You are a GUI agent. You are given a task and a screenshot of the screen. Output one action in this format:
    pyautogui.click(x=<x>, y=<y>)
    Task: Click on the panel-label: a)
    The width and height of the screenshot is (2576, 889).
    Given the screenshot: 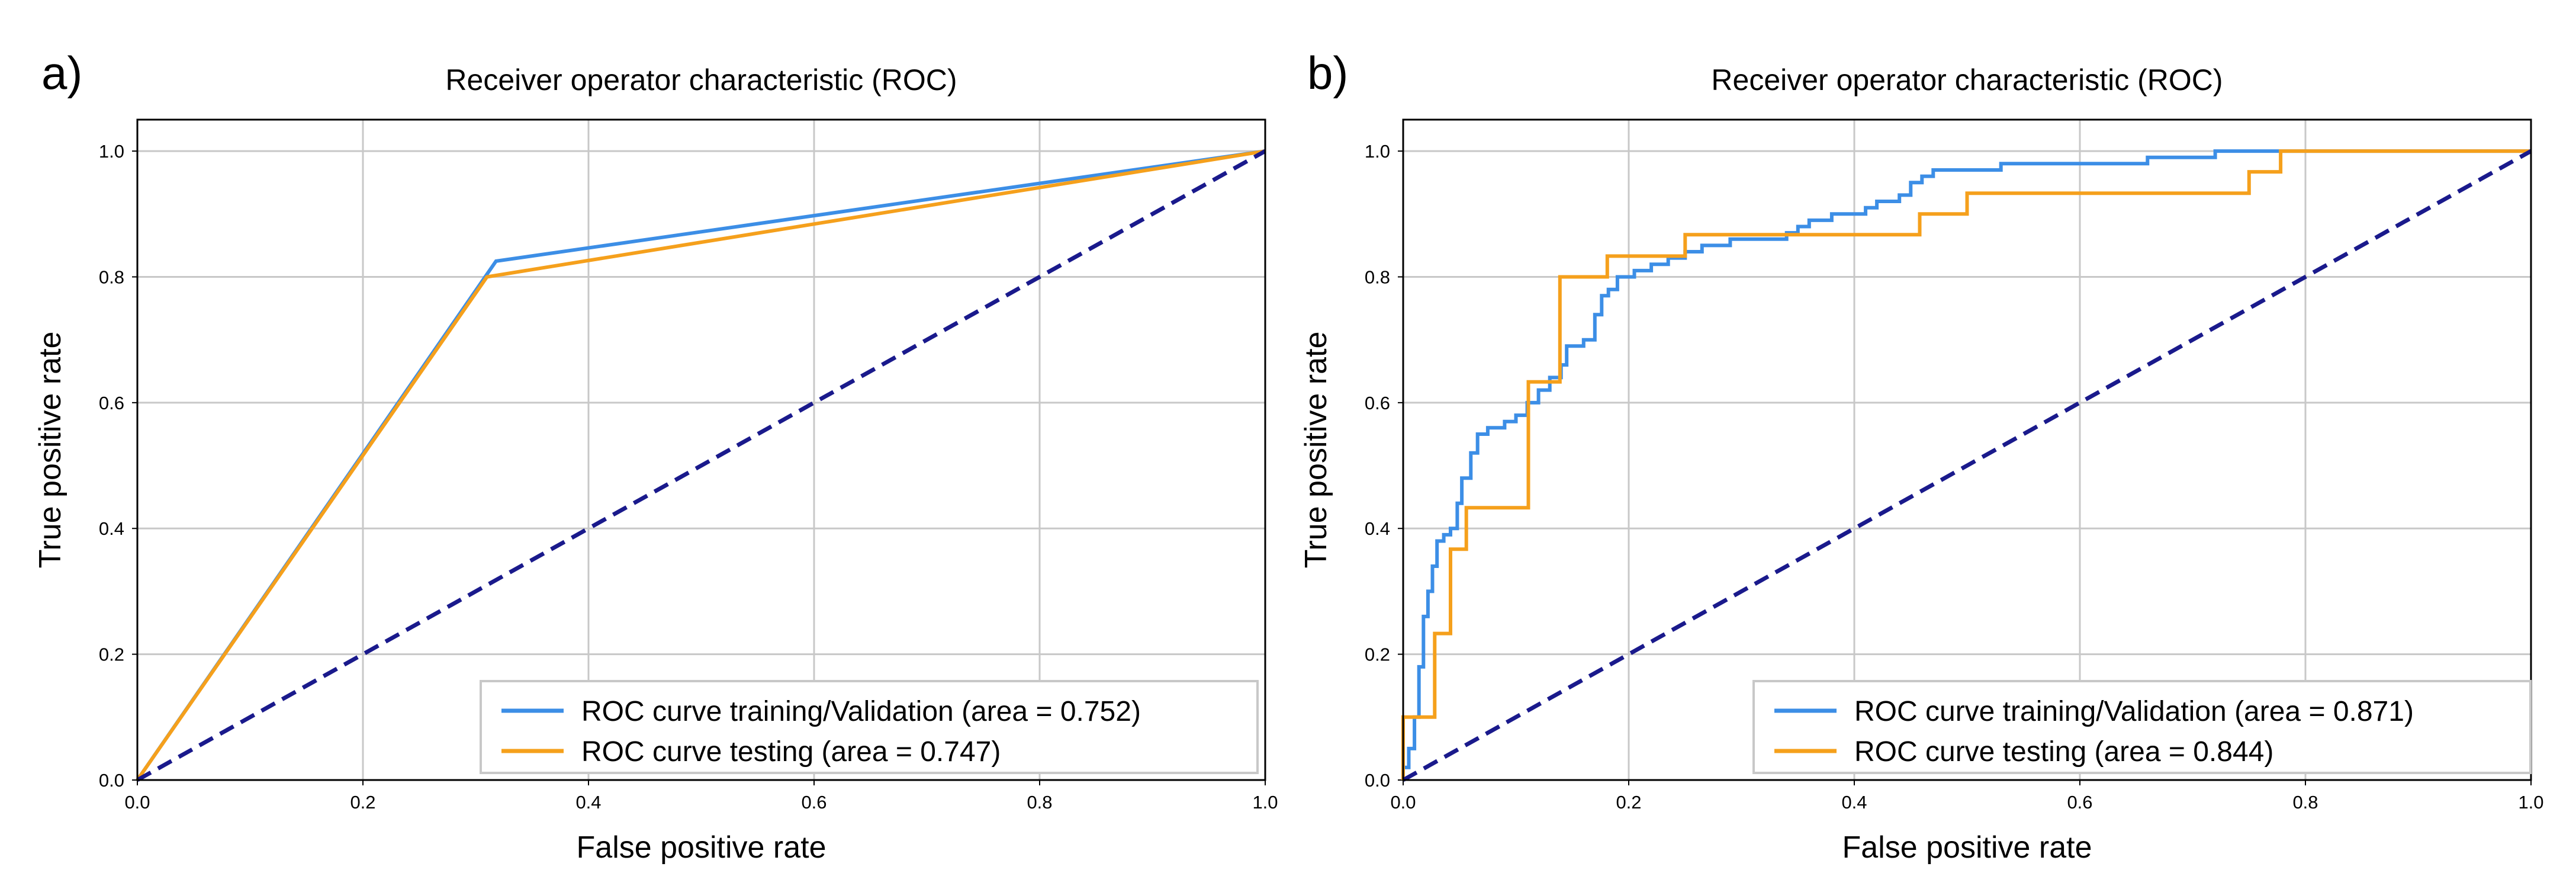 What is the action you would take?
    pyautogui.click(x=61, y=73)
    